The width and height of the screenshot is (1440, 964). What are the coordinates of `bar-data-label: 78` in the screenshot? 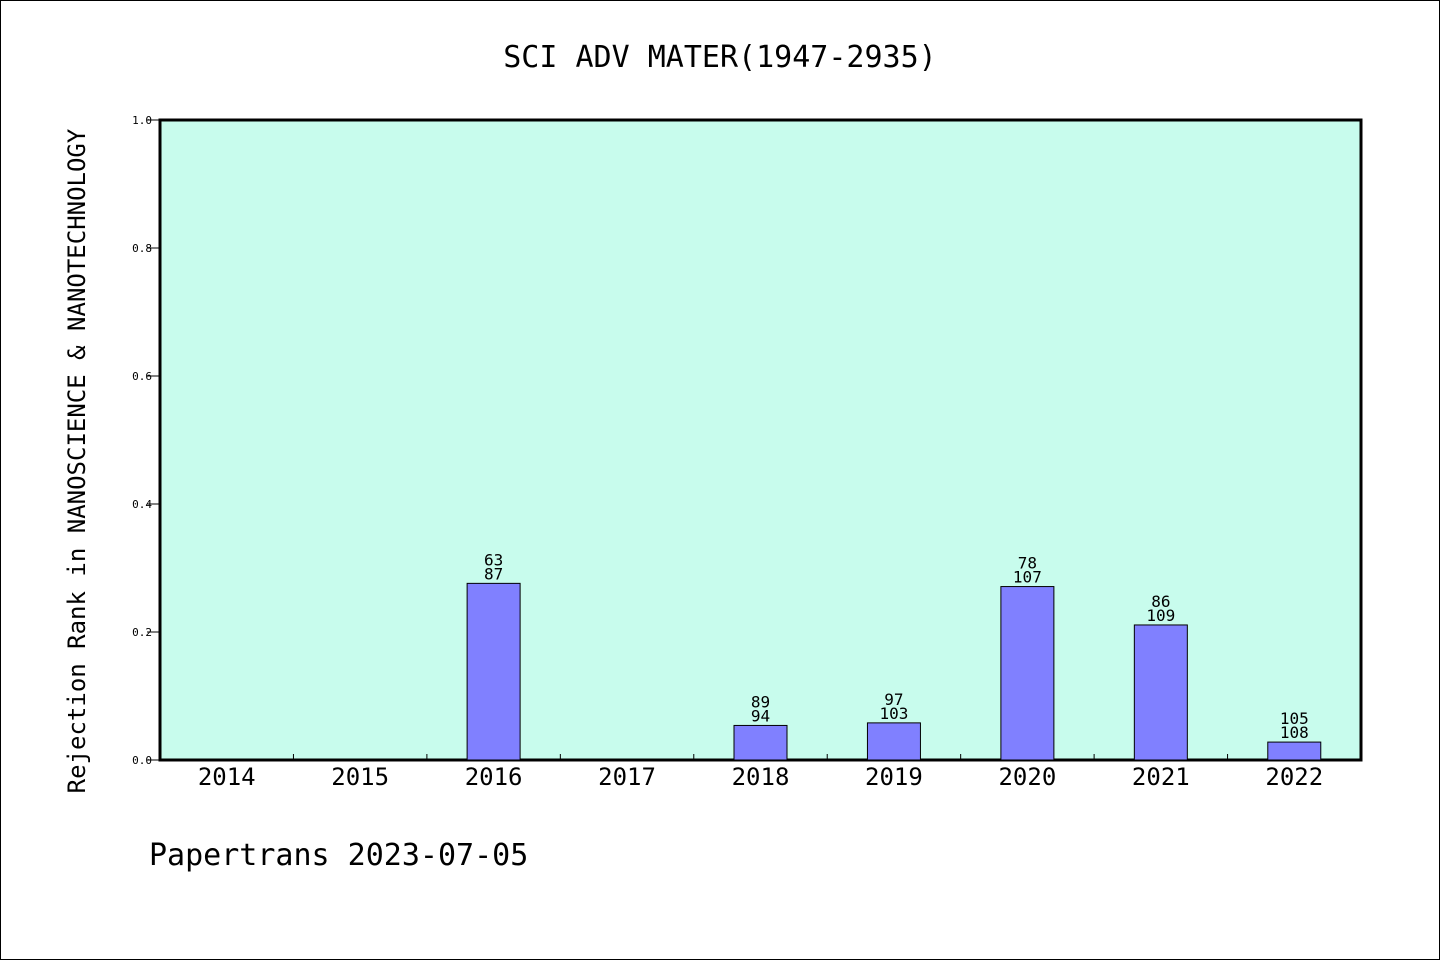 It's located at (1027, 563).